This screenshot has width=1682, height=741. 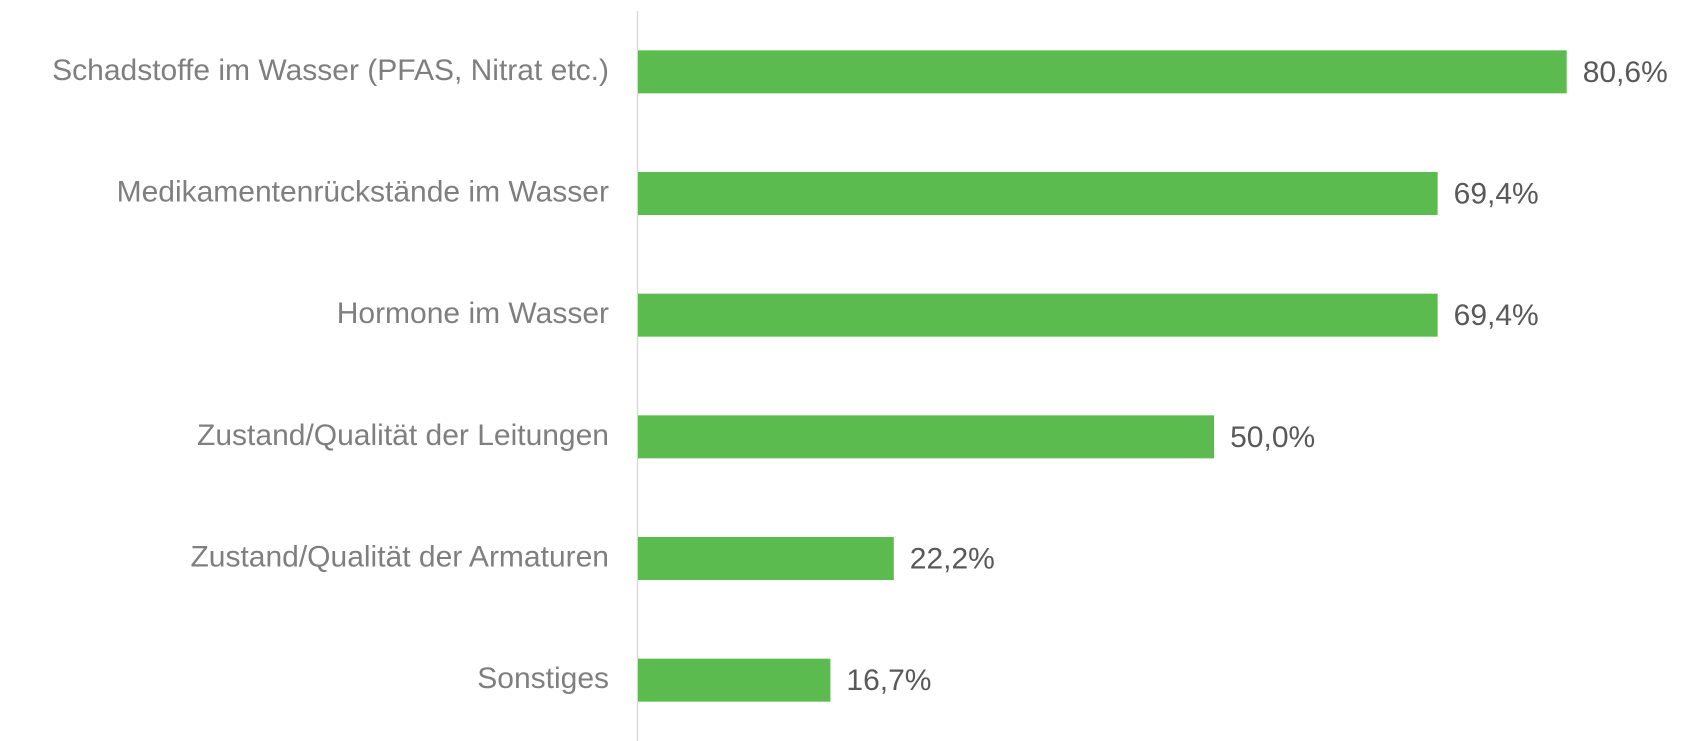 I want to click on value-label: 80,6%, so click(x=1625, y=72).